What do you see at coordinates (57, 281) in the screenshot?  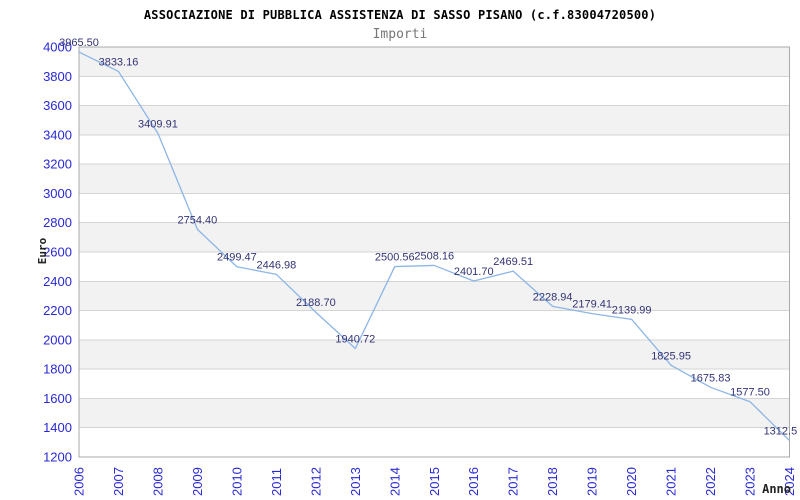 I see `y-axis-tick-label: 2400` at bounding box center [57, 281].